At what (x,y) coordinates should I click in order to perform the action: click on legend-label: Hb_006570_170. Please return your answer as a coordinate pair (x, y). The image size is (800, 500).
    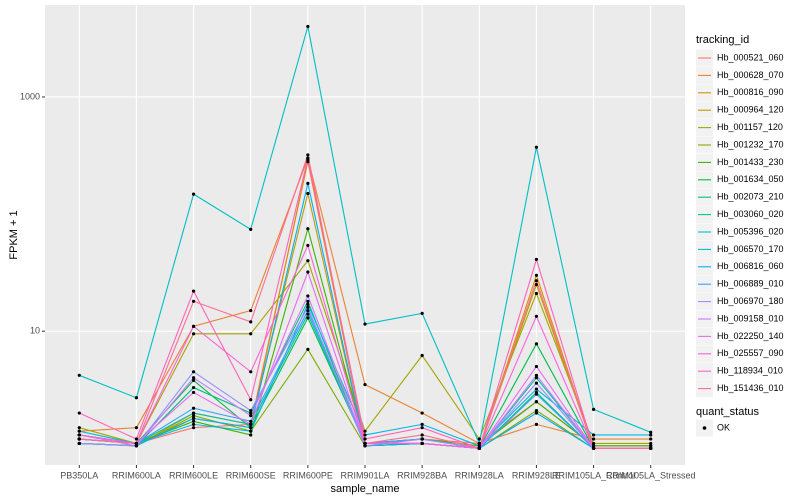
    Looking at the image, I should click on (750, 249).